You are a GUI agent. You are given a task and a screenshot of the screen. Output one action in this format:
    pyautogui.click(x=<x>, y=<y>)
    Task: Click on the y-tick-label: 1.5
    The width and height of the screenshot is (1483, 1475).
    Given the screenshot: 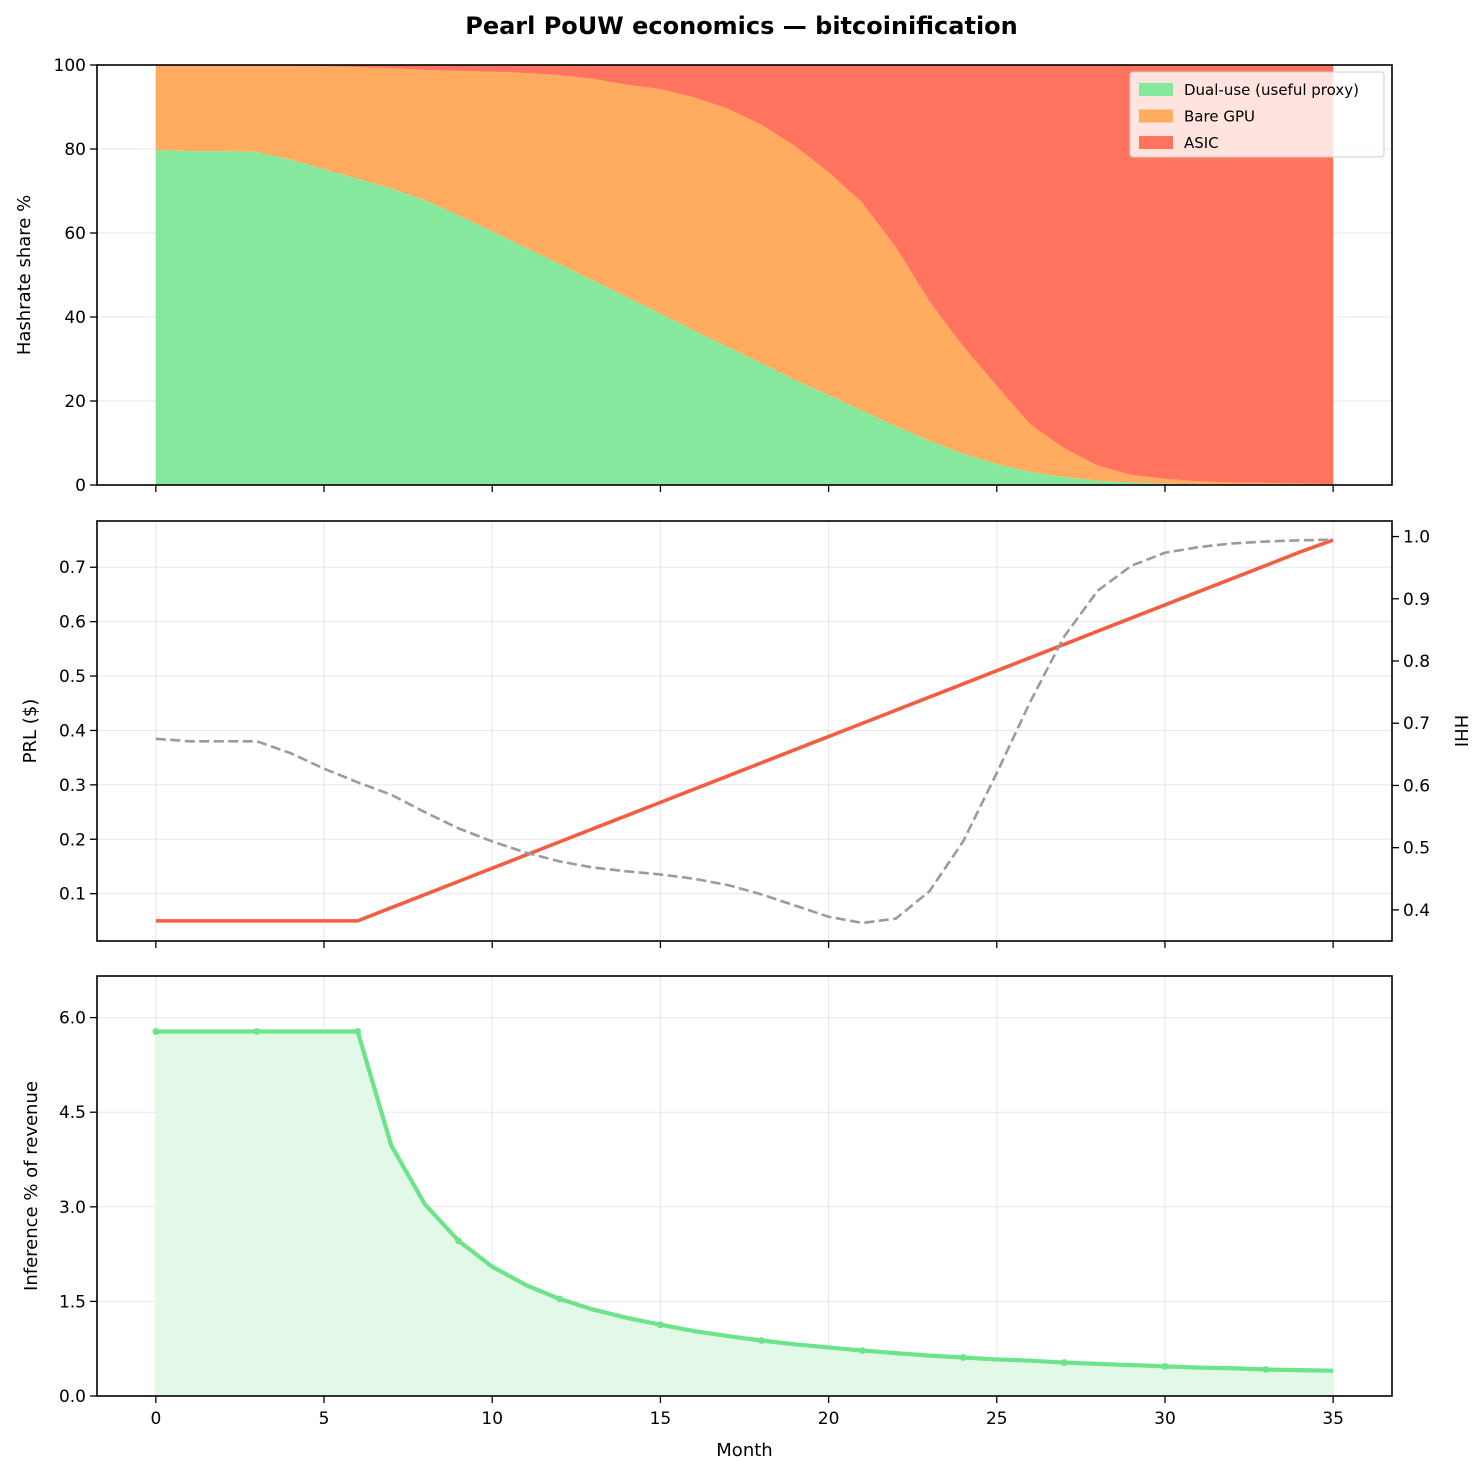 What is the action you would take?
    pyautogui.click(x=72, y=1302)
    